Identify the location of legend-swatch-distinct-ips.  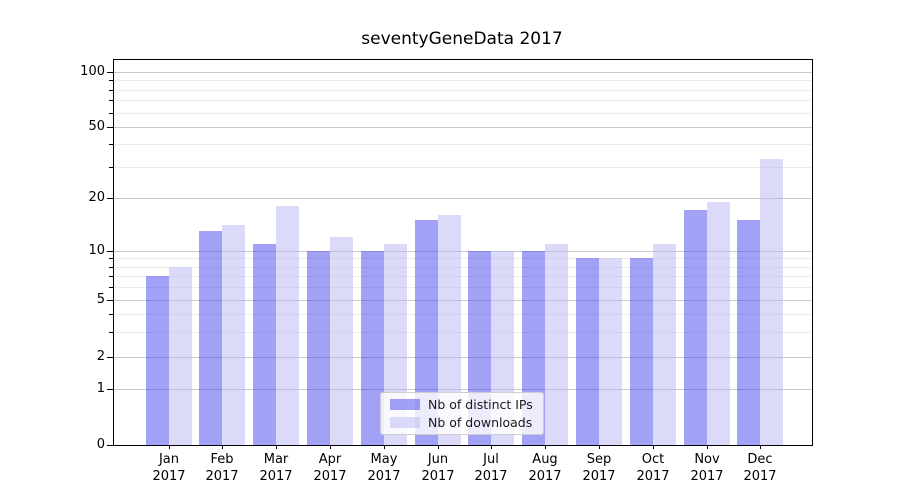
(405, 404).